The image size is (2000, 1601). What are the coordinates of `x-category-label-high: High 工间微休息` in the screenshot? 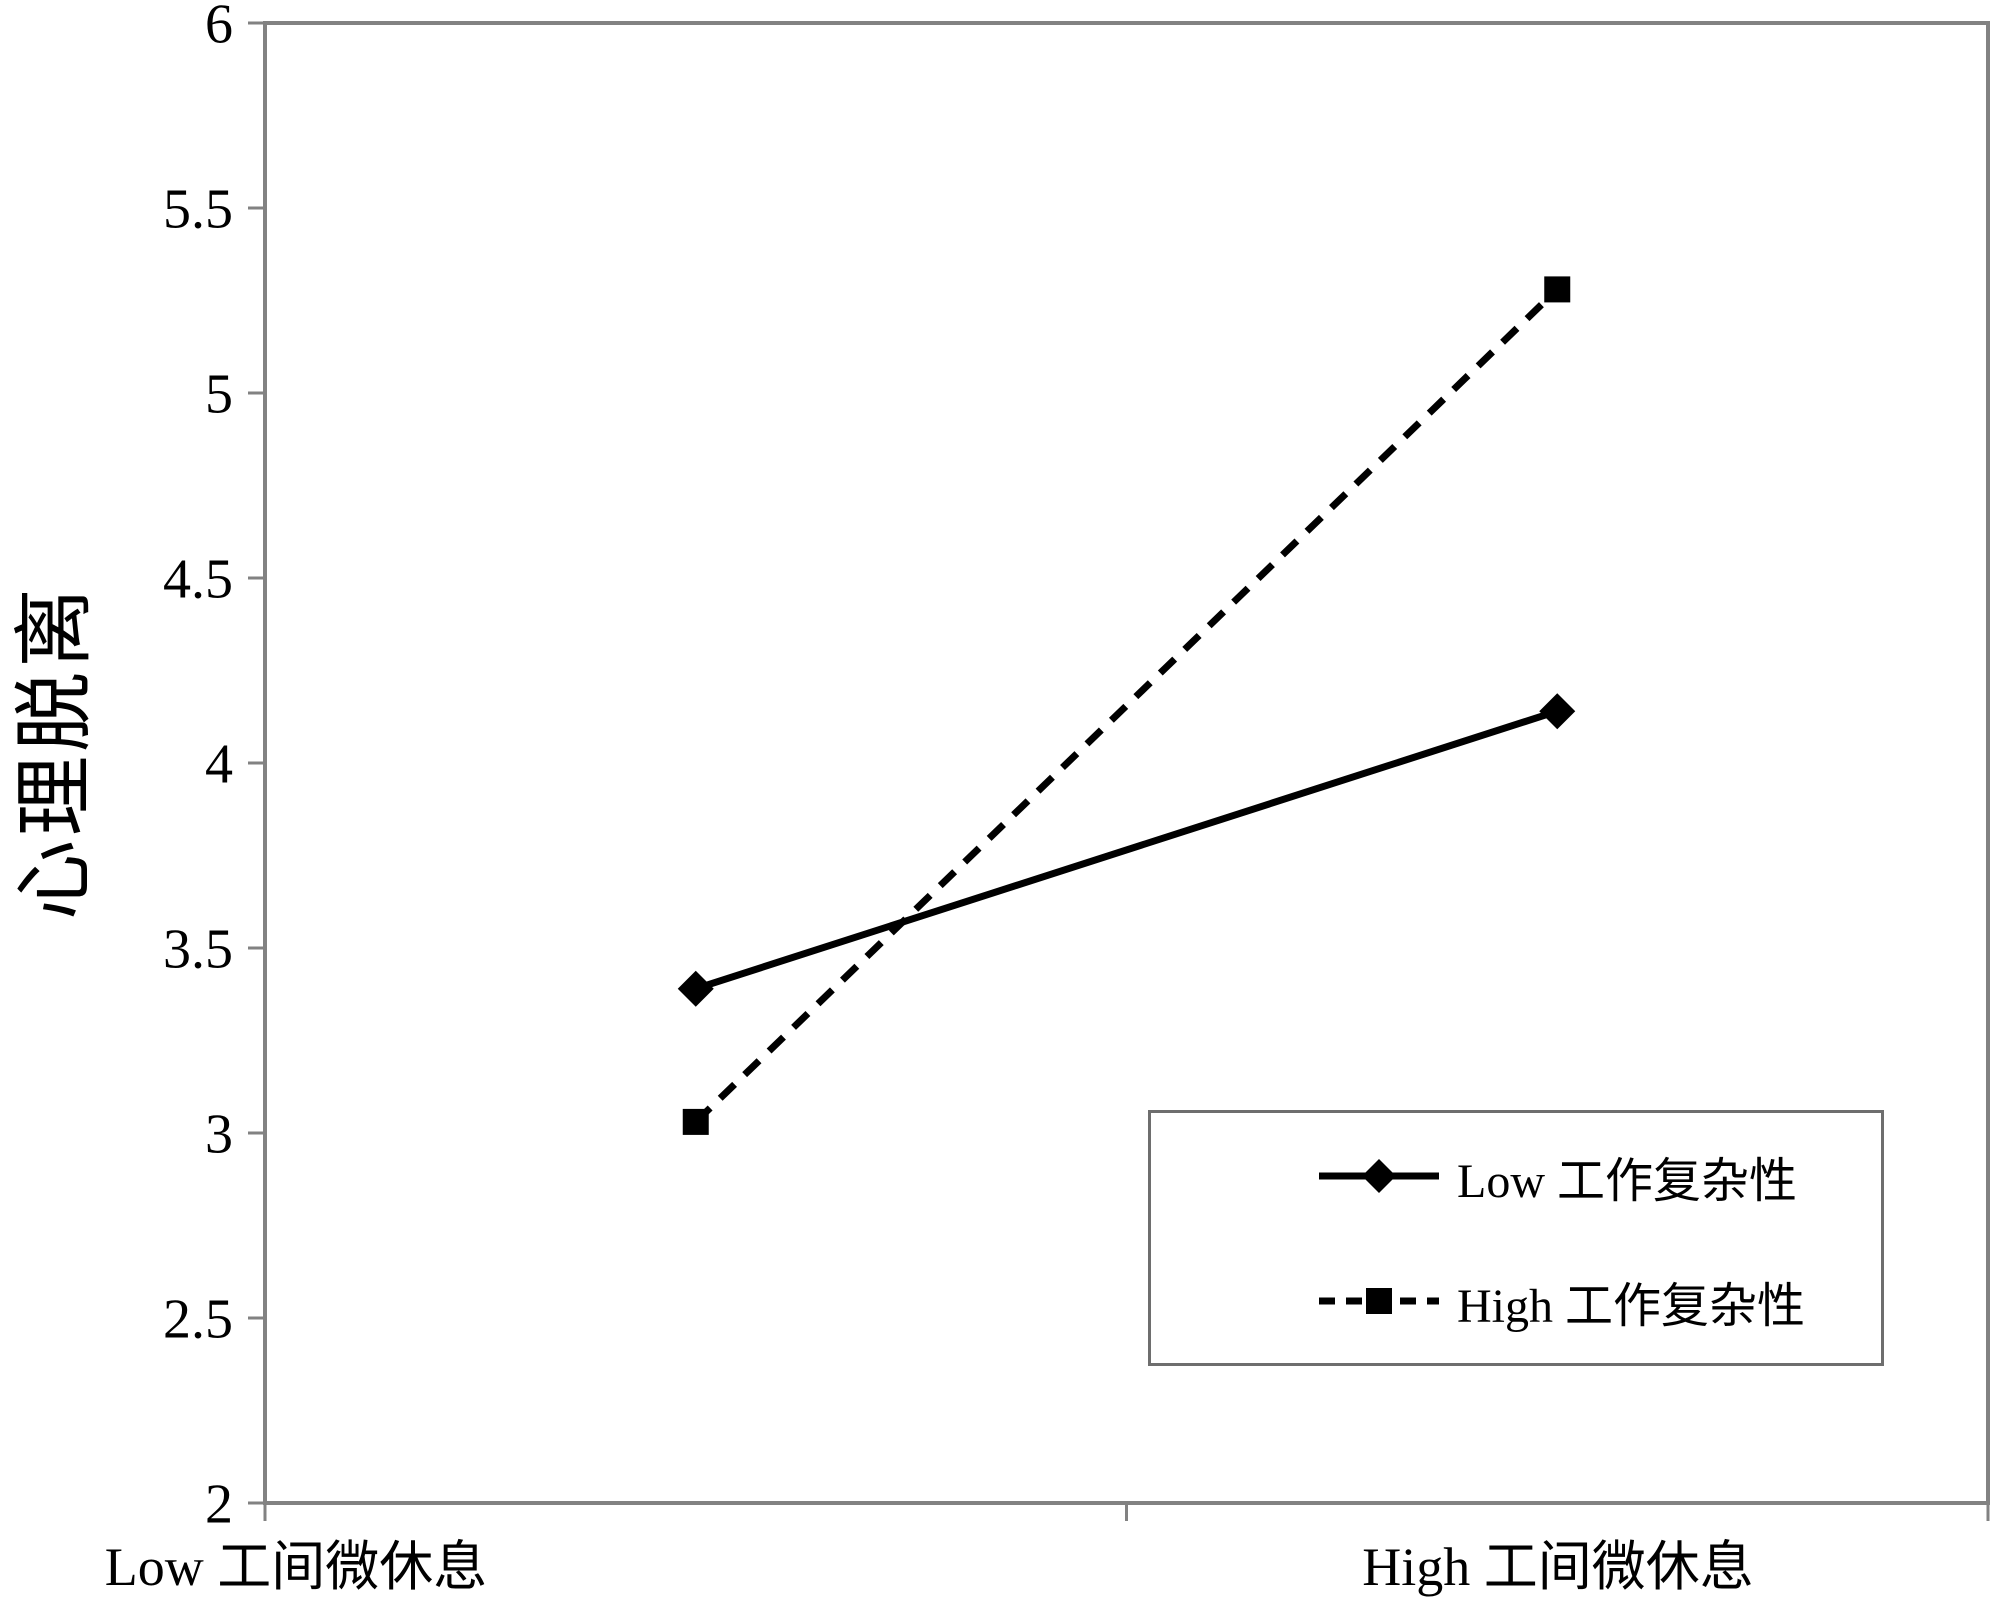 It's located at (1558, 1567).